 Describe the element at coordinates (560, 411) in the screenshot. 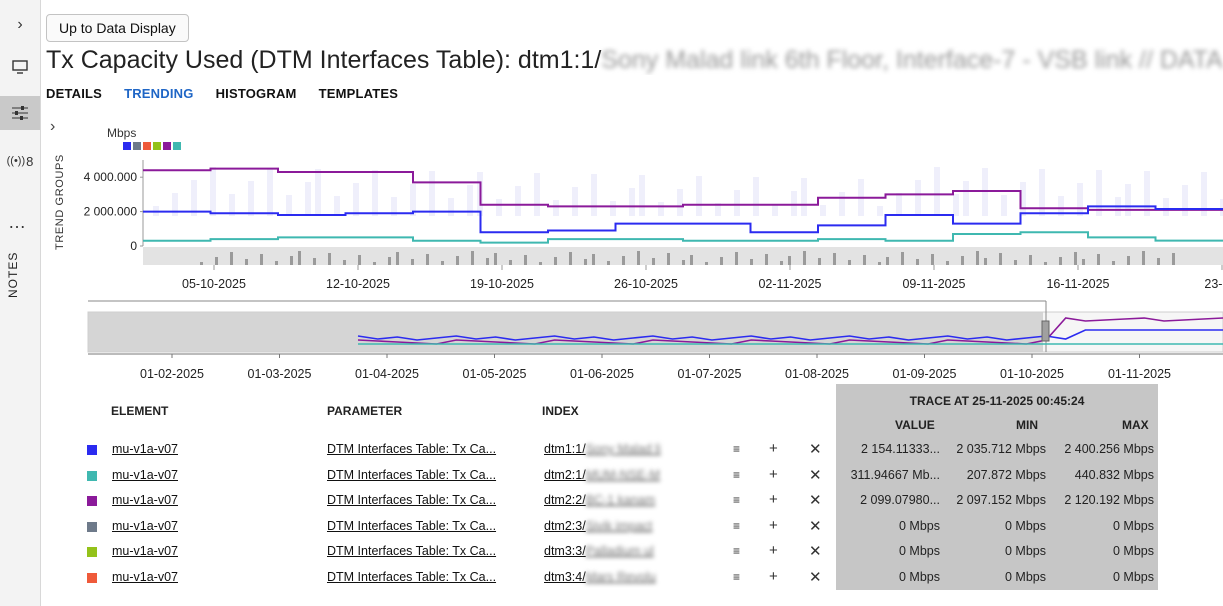

I see `column-index: INDEX` at that location.